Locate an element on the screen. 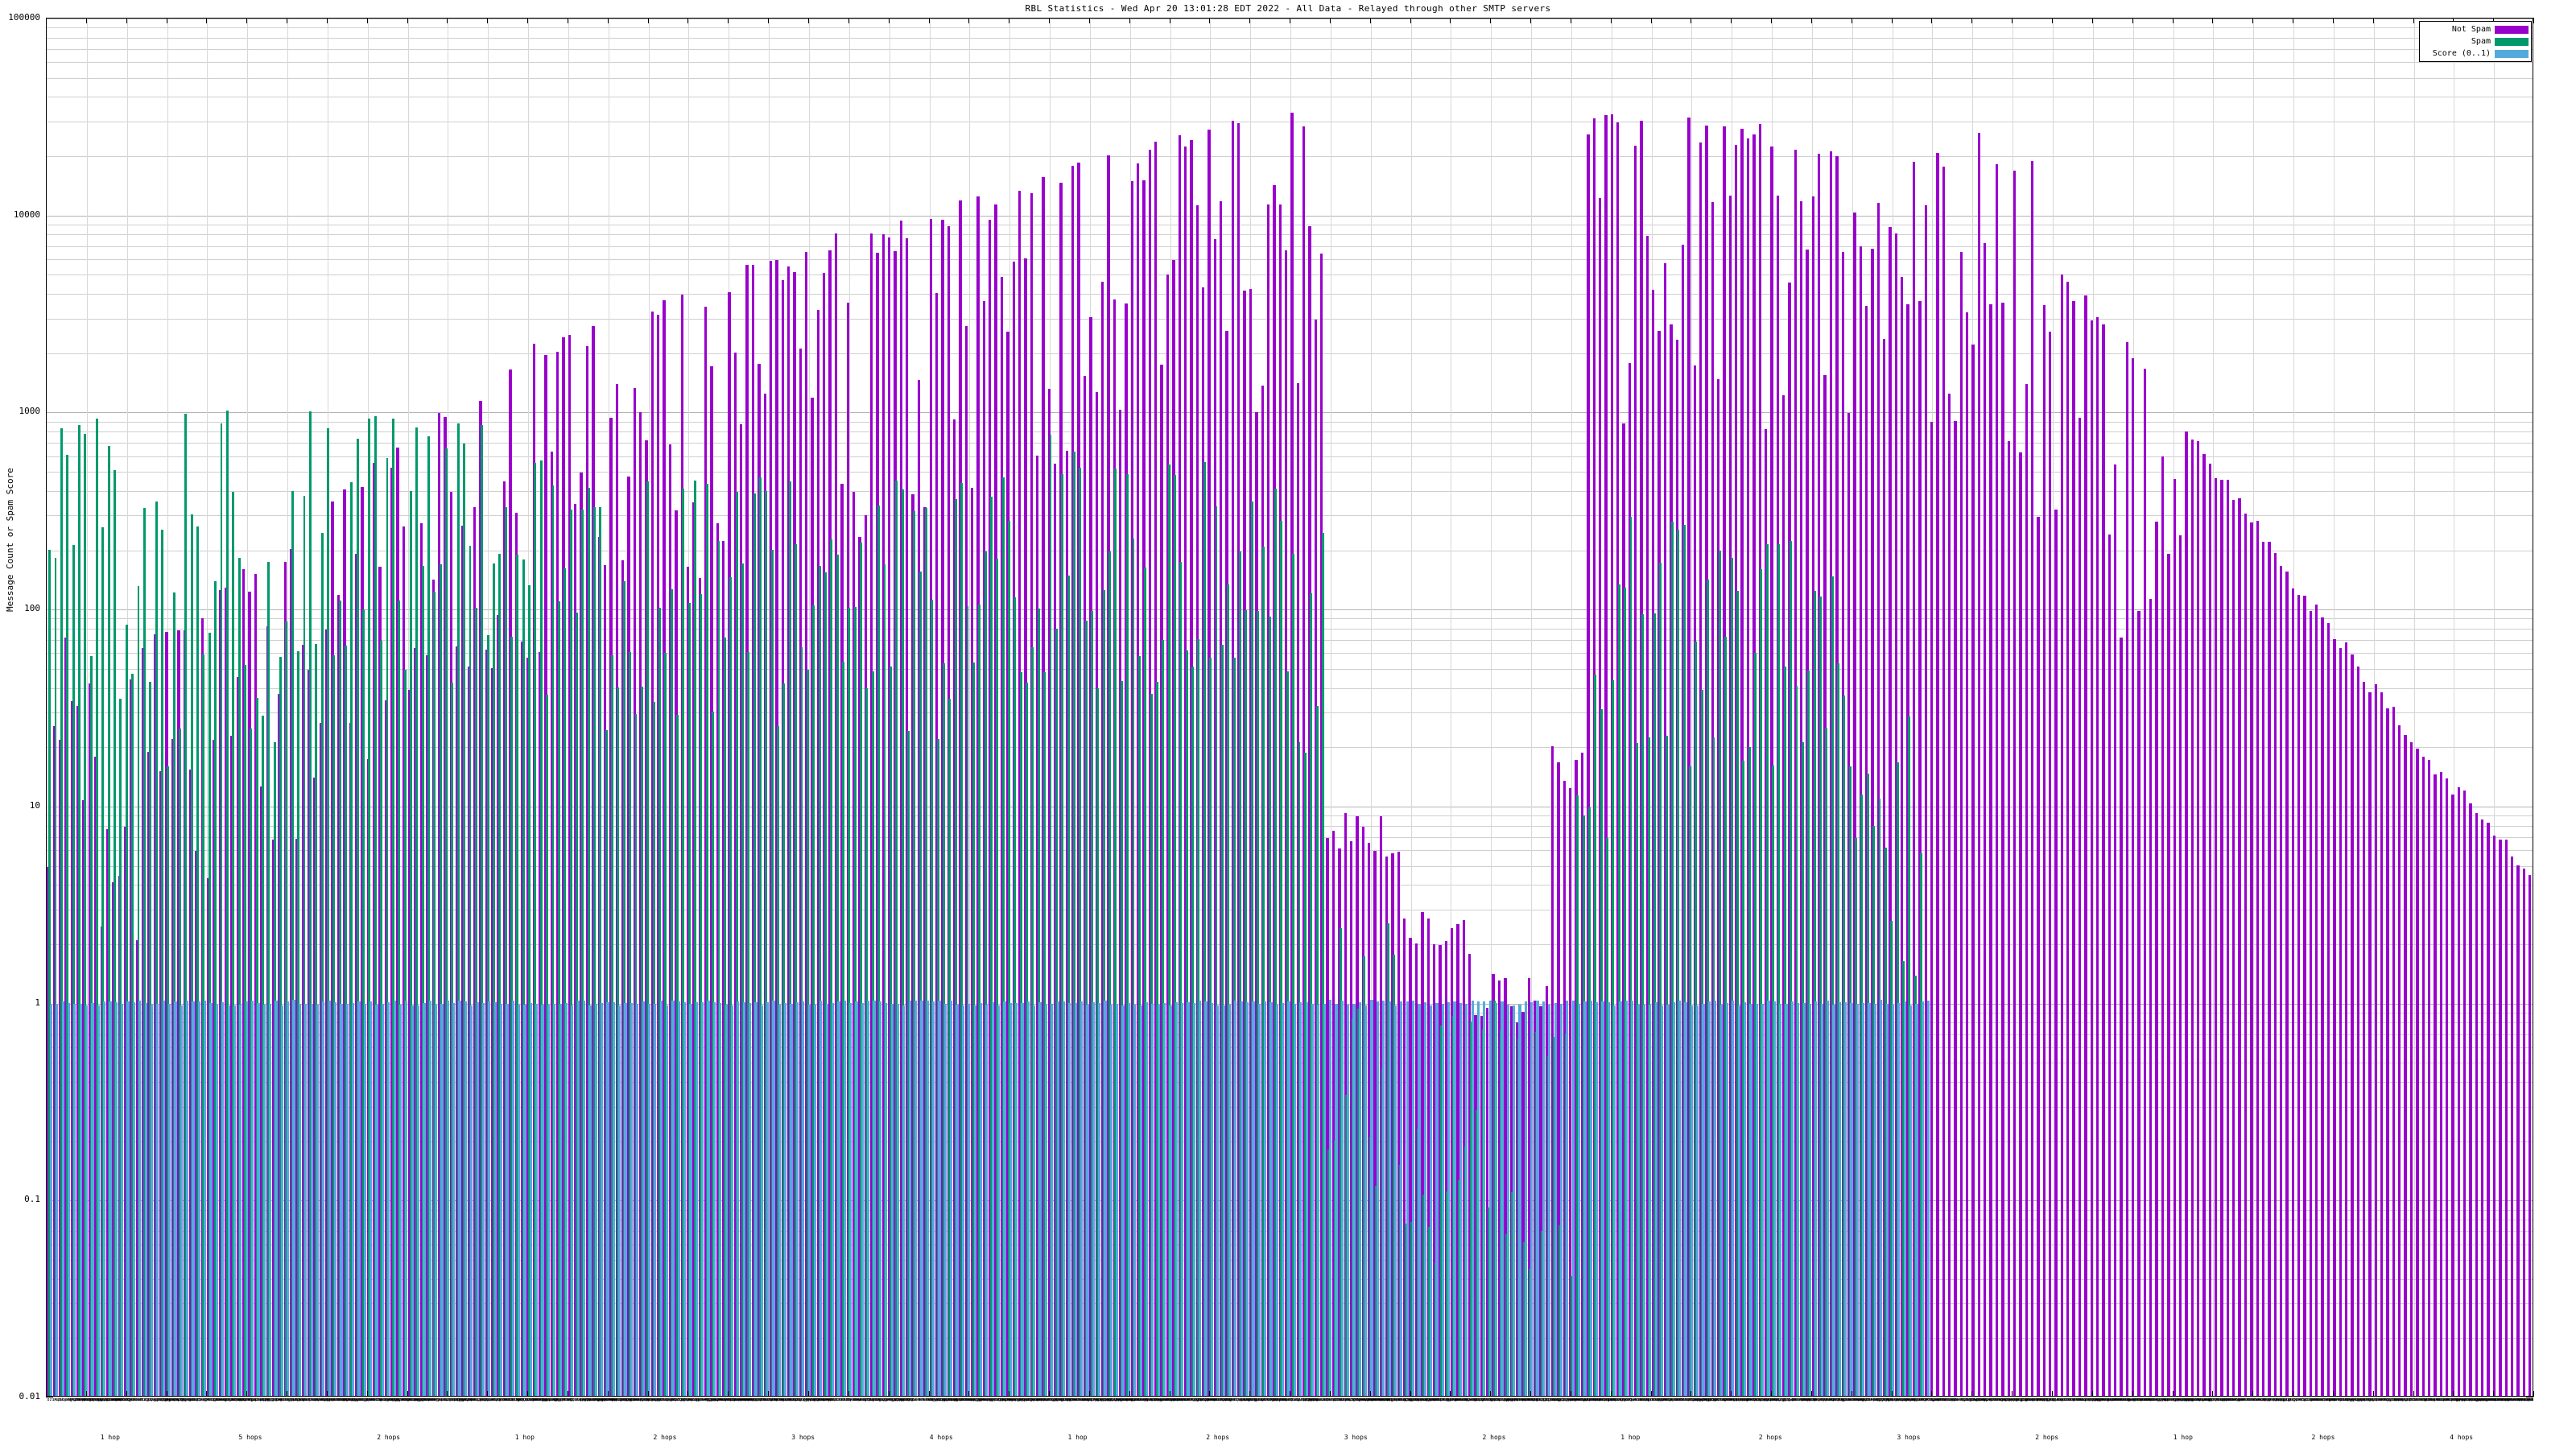  x-axis-tick-label: ejo3nn6x470 is located at coordinates (818, 1400).